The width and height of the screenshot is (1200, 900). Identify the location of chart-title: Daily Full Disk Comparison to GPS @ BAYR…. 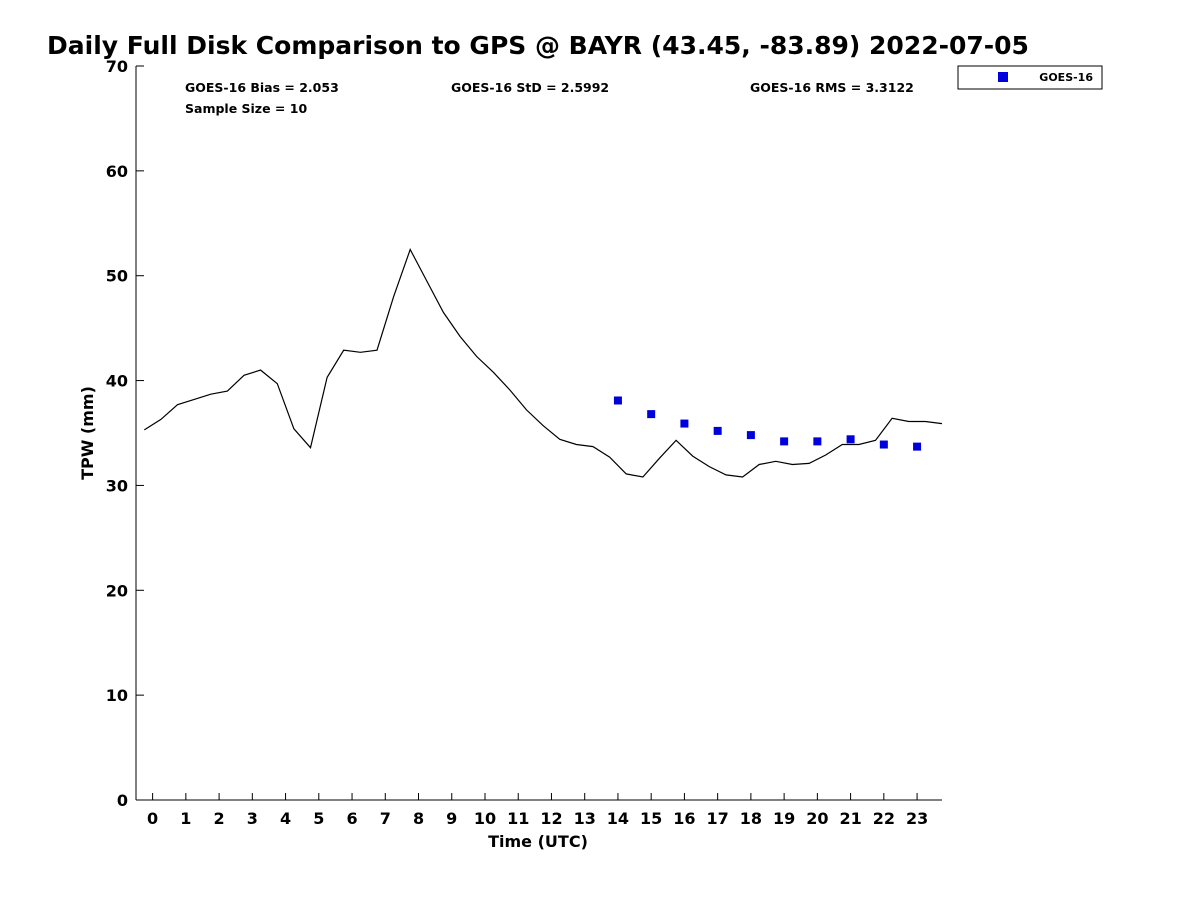
(538, 45).